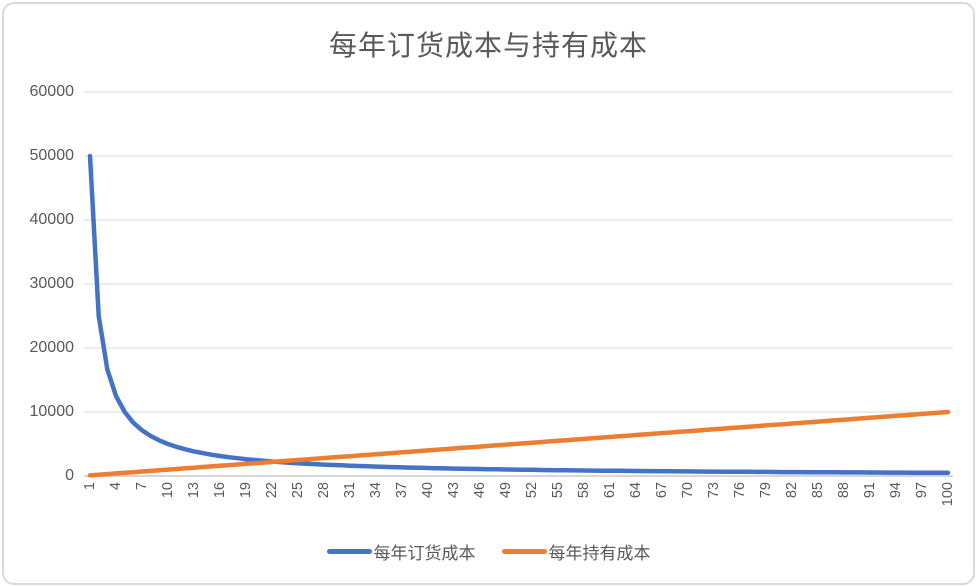 This screenshot has height=587, width=977. Describe the element at coordinates (488, 551) in the screenshot. I see `legend: 每年订货成本 每年持有成本` at that location.